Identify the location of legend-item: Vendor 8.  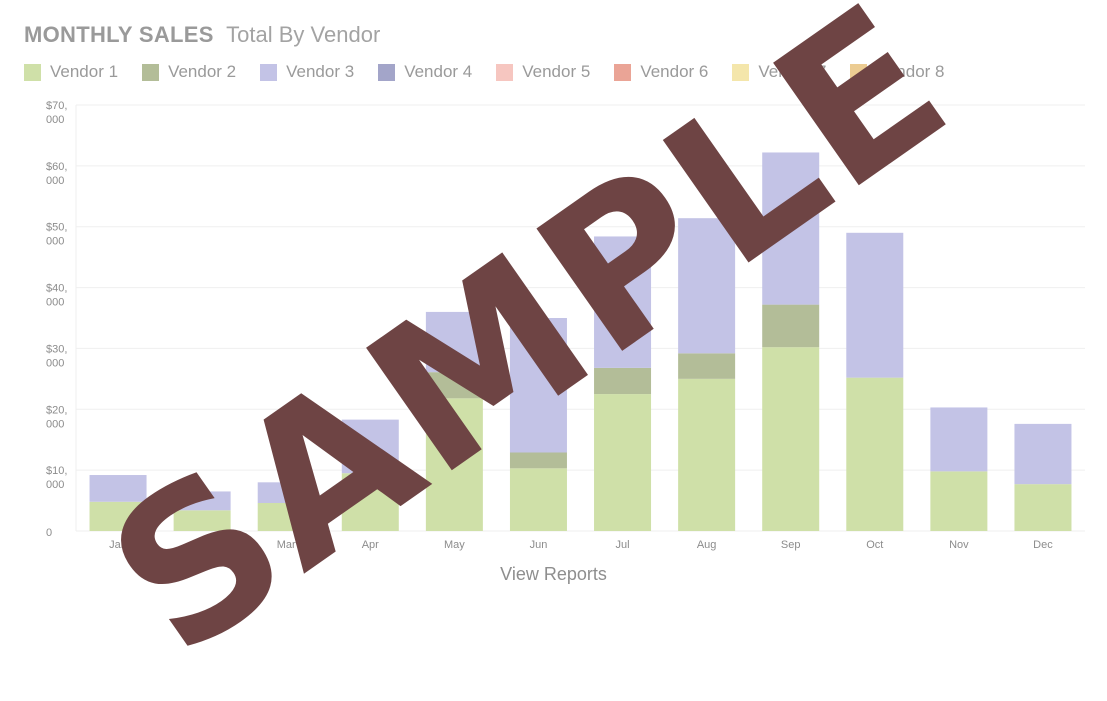
(897, 72).